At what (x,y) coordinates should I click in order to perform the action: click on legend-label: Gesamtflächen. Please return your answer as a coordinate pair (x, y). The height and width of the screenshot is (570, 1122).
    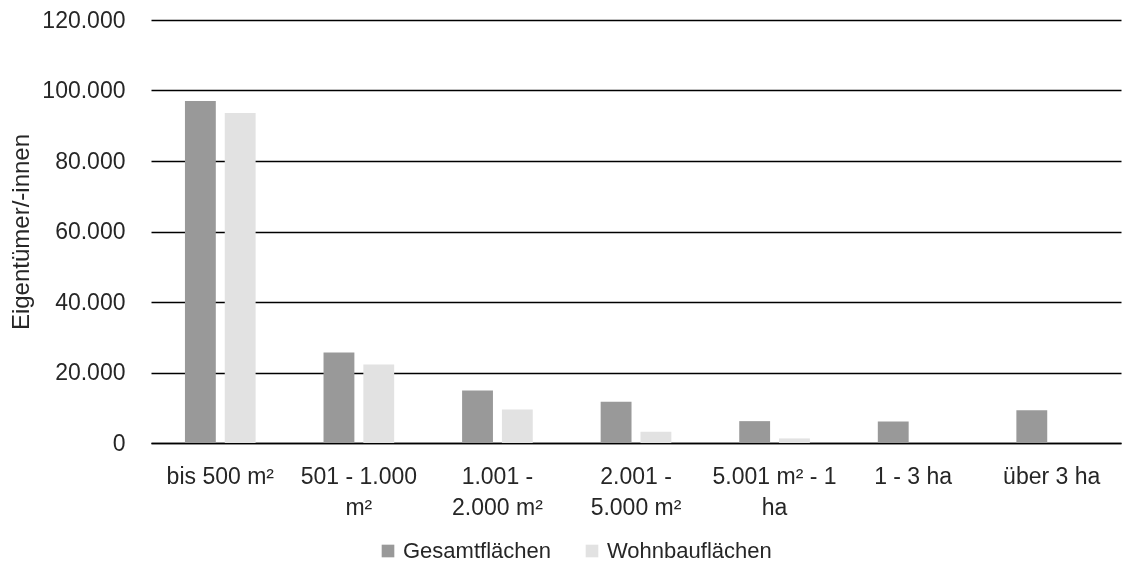
    Looking at the image, I should click on (477, 550).